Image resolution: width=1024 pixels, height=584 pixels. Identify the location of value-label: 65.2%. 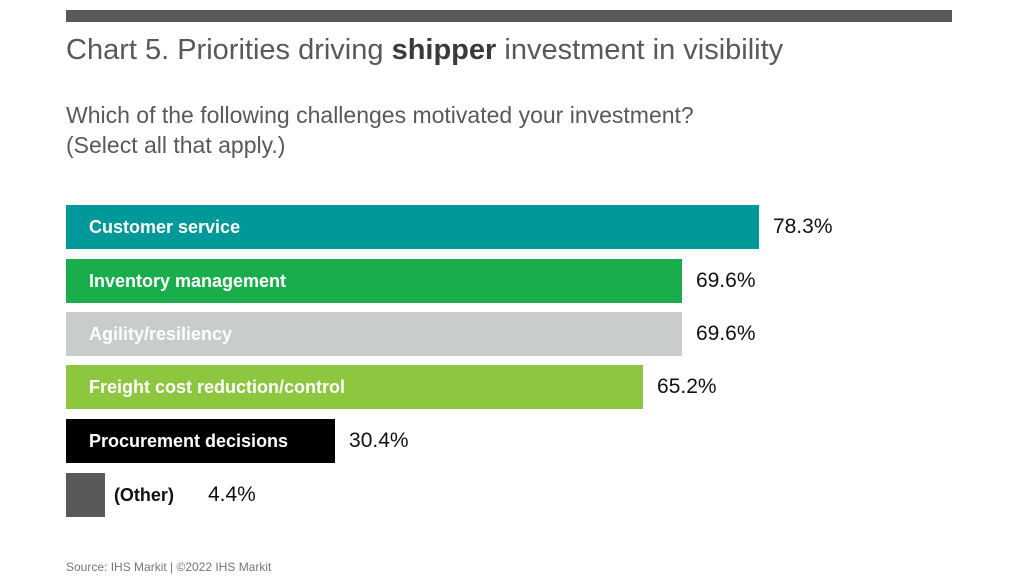
(687, 386).